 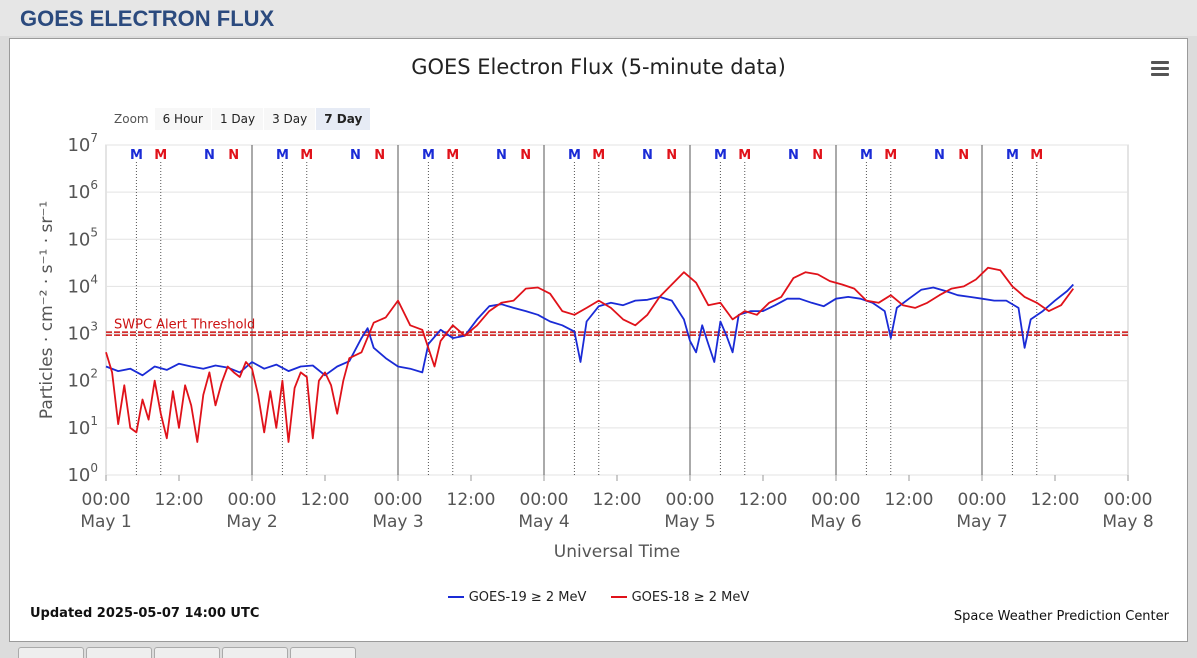 What do you see at coordinates (251, 522) in the screenshot?
I see `x-date-label: May 2` at bounding box center [251, 522].